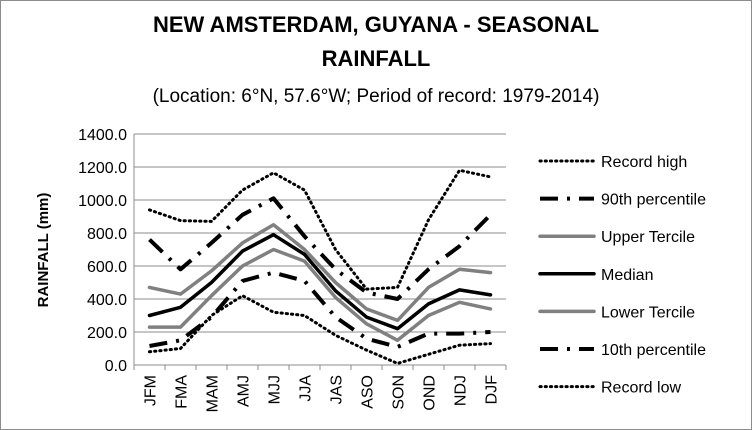  Describe the element at coordinates (399, 392) in the screenshot. I see `x-tick-label: SON` at that location.